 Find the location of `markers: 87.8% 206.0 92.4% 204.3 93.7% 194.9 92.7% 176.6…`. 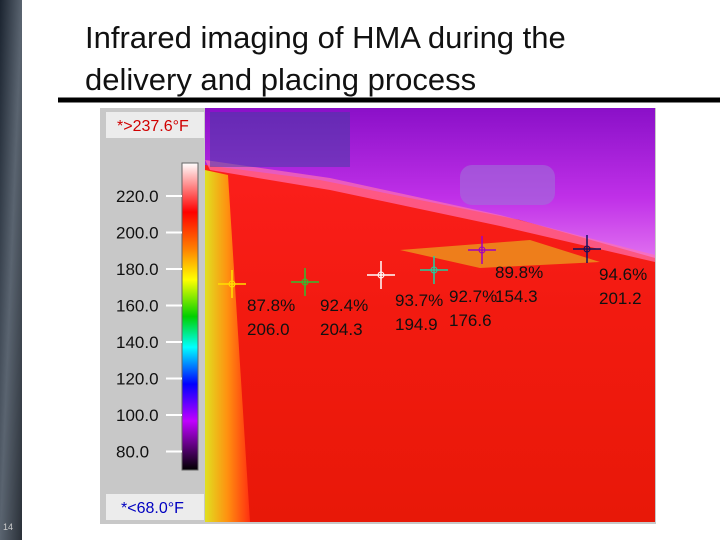

markers: 87.8% 206.0 92.4% 204.3 93.7% 194.9 92.7% 176.6… is located at coordinates (432, 287).